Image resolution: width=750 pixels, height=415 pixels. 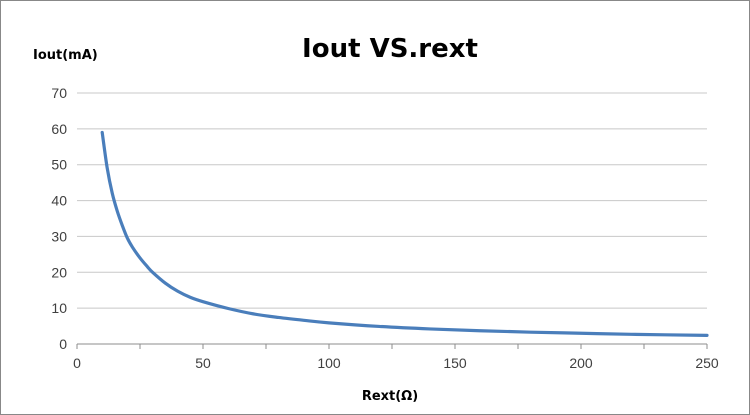 What do you see at coordinates (59, 308) in the screenshot?
I see `y-tick-label: 10` at bounding box center [59, 308].